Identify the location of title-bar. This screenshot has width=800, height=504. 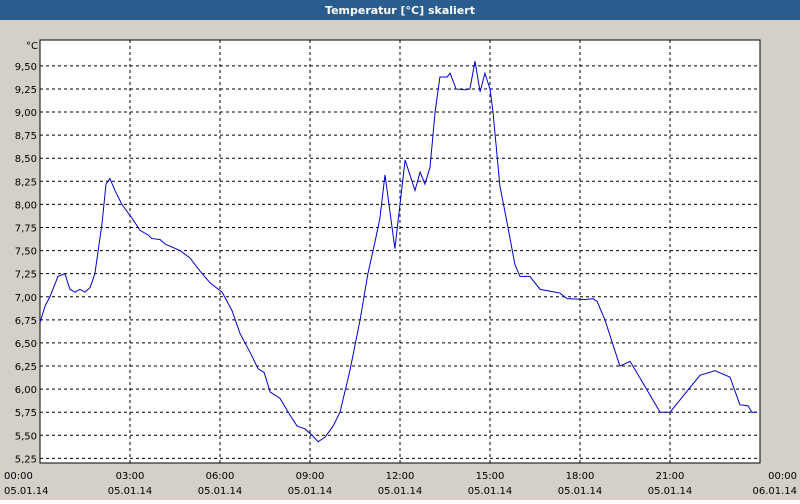
(400, 10).